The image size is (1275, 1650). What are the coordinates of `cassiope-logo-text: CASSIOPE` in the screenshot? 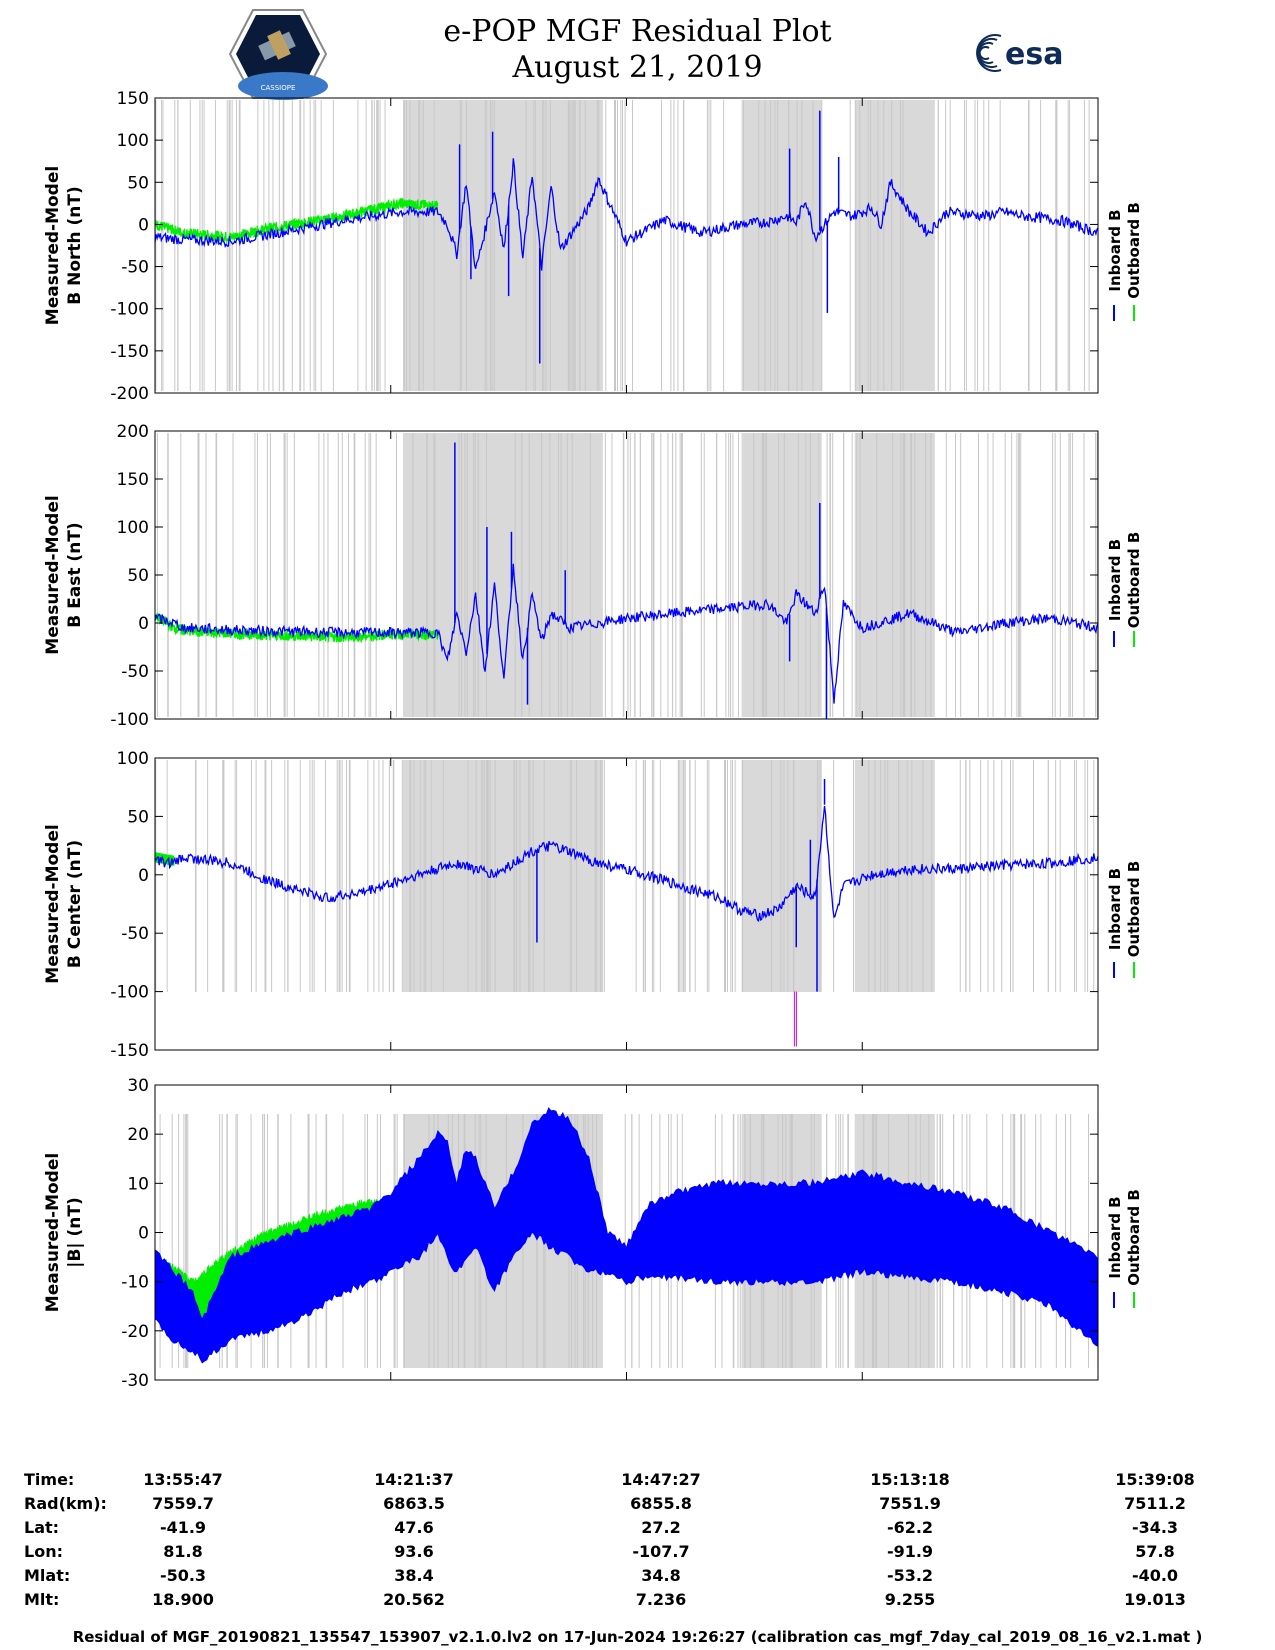 It's located at (278, 88).